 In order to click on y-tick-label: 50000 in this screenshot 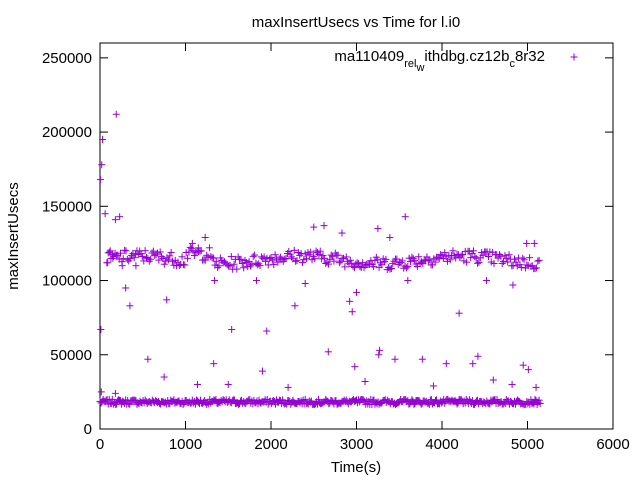, I will do `click(71, 355)`.